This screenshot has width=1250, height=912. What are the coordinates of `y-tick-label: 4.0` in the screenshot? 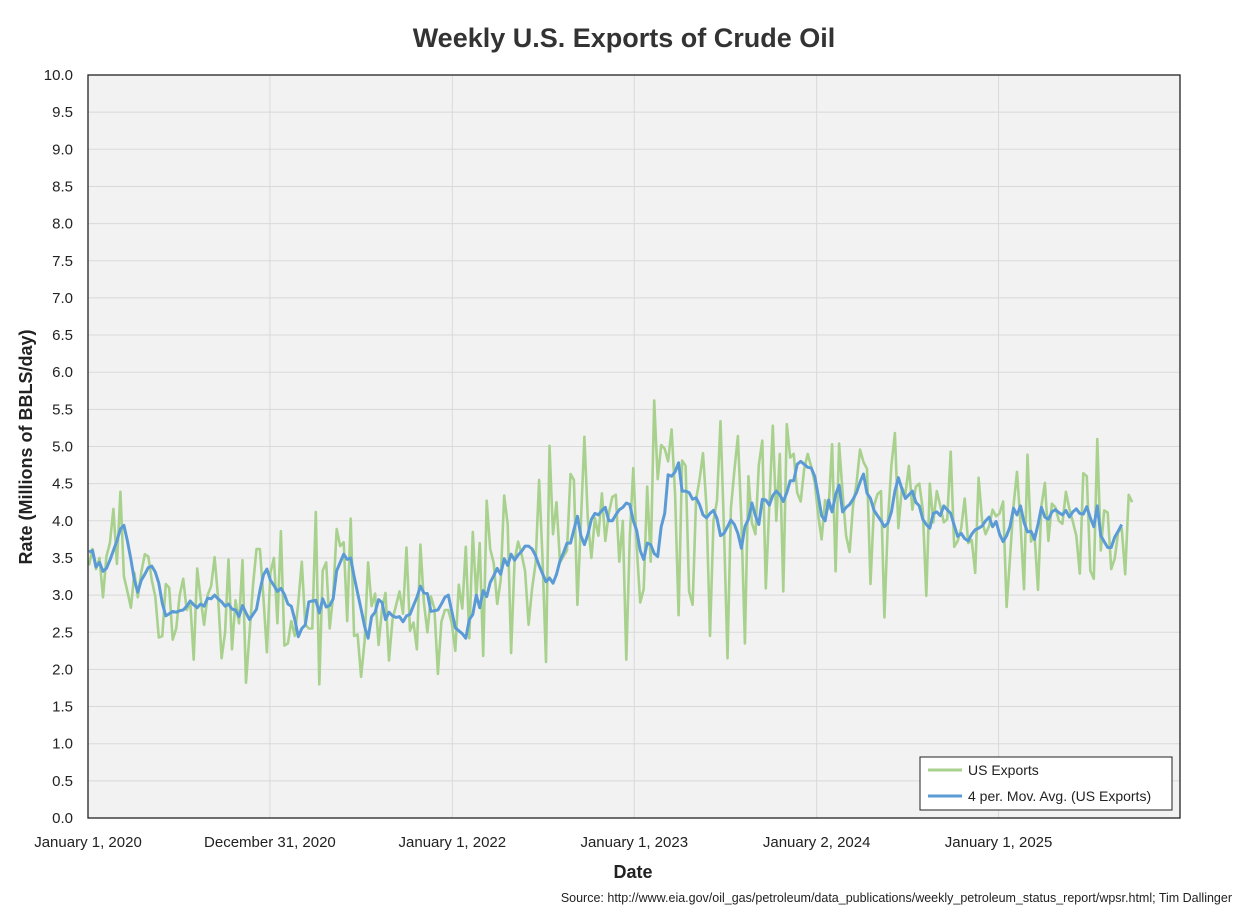 It's located at (62, 521).